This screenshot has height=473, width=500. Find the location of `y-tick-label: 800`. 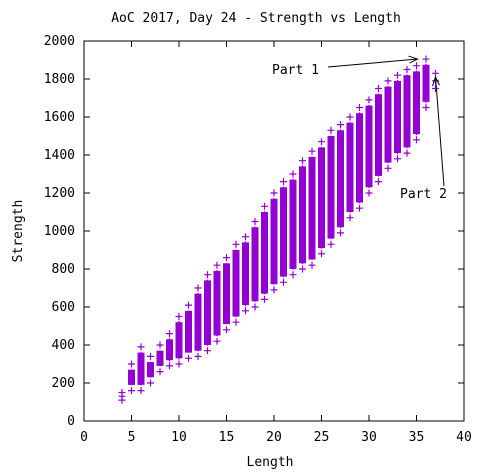

y-tick-label: 800 is located at coordinates (63, 269).